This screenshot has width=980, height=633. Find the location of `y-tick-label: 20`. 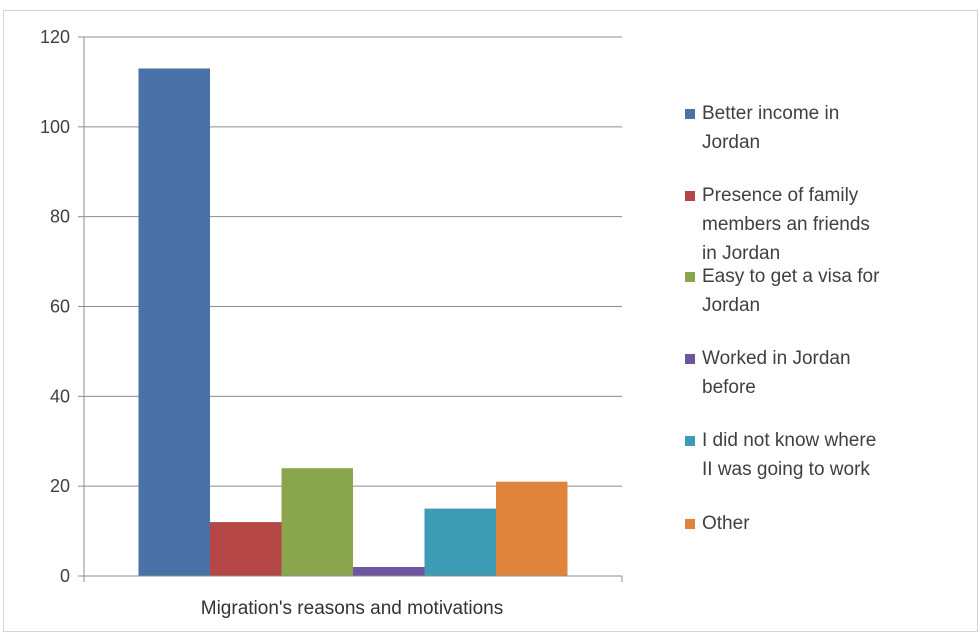

y-tick-label: 20 is located at coordinates (60, 486).